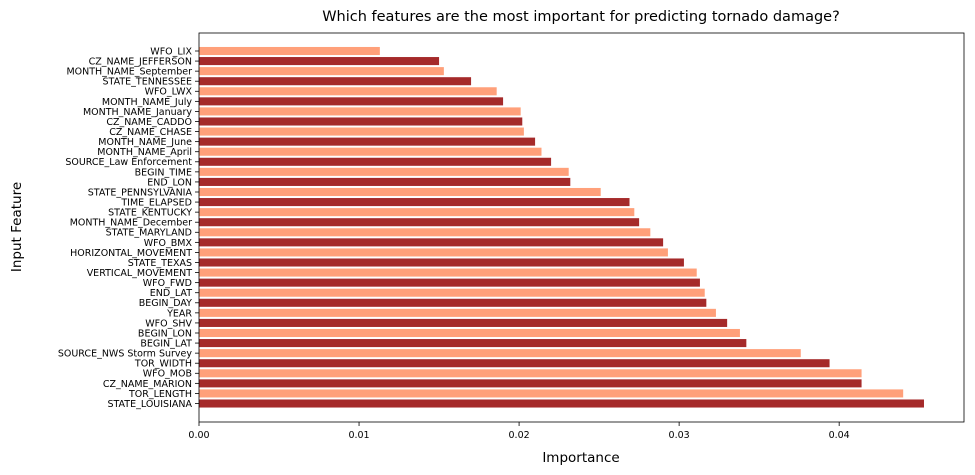  Describe the element at coordinates (148, 82) in the screenshot. I see `y-tick-label: STATE_TENNESSEE` at that location.